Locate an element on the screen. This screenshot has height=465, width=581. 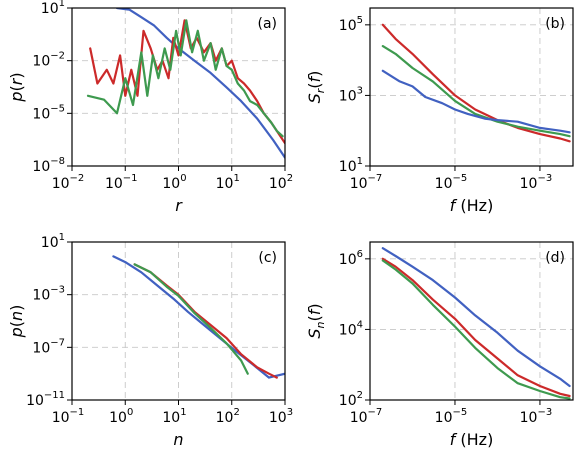
x-tick-label: 10³ is located at coordinates (281, 416).